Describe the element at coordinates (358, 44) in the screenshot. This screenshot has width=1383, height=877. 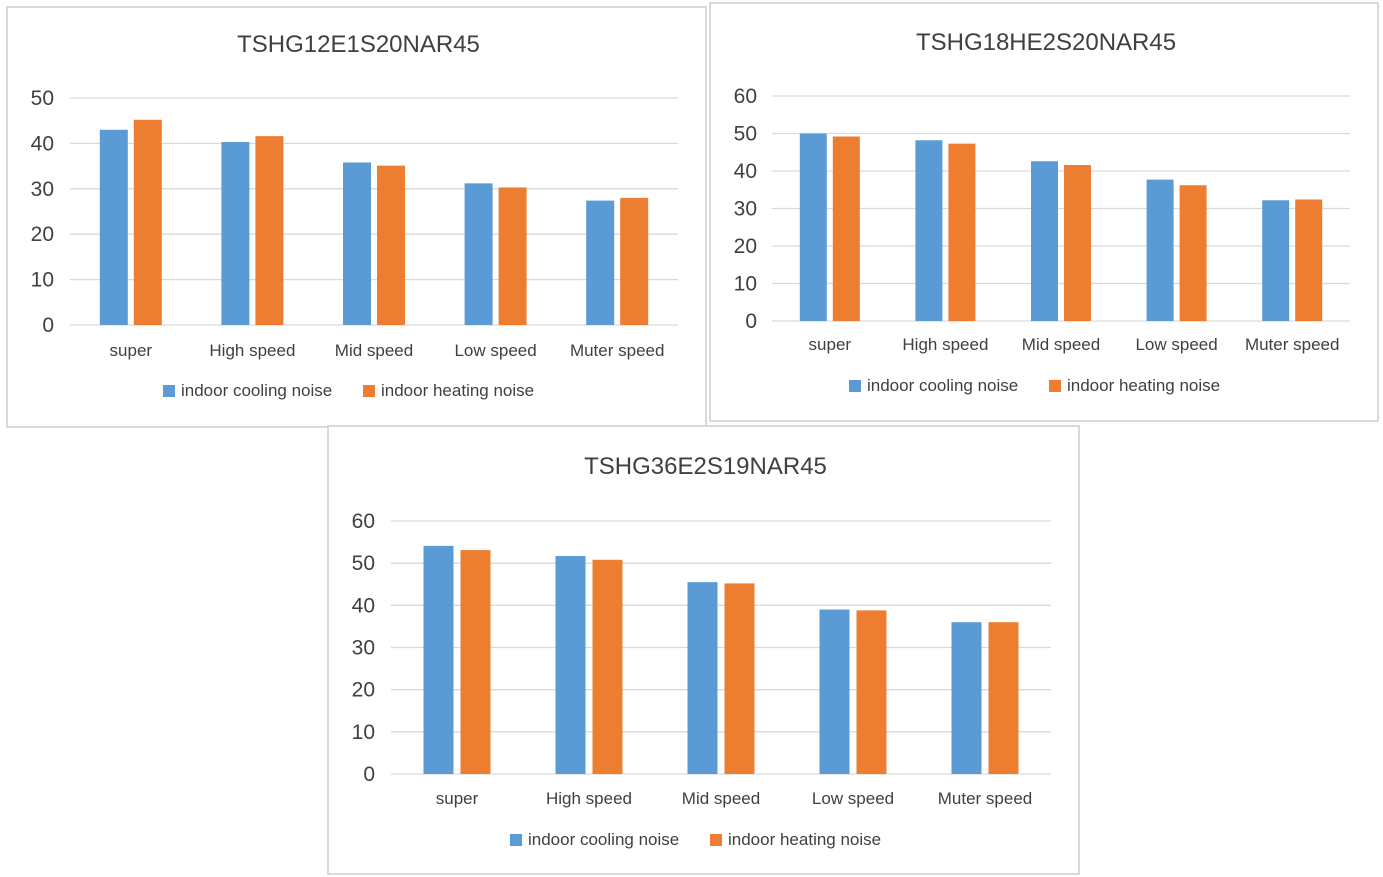
I see `chart-title: TSHG12E1S20NAR45` at that location.